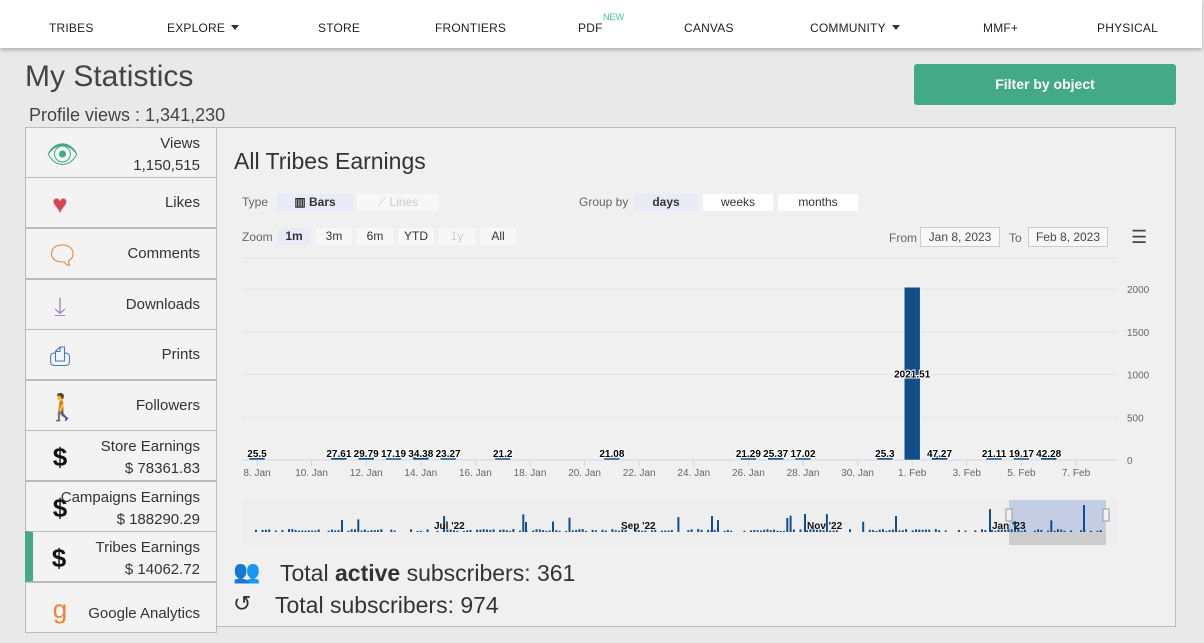  What do you see at coordinates (121, 202) in the screenshot?
I see `sidebar-item-likes: ♥ Likes` at bounding box center [121, 202].